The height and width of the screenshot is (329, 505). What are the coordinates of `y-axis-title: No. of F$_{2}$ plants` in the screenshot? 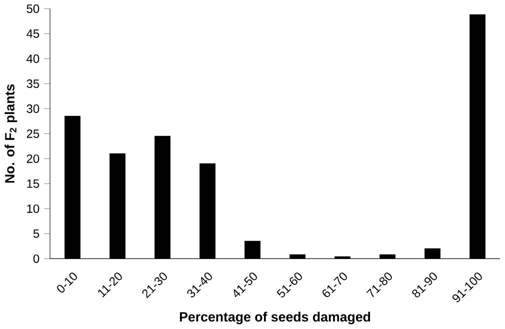 It's located at (11, 133).